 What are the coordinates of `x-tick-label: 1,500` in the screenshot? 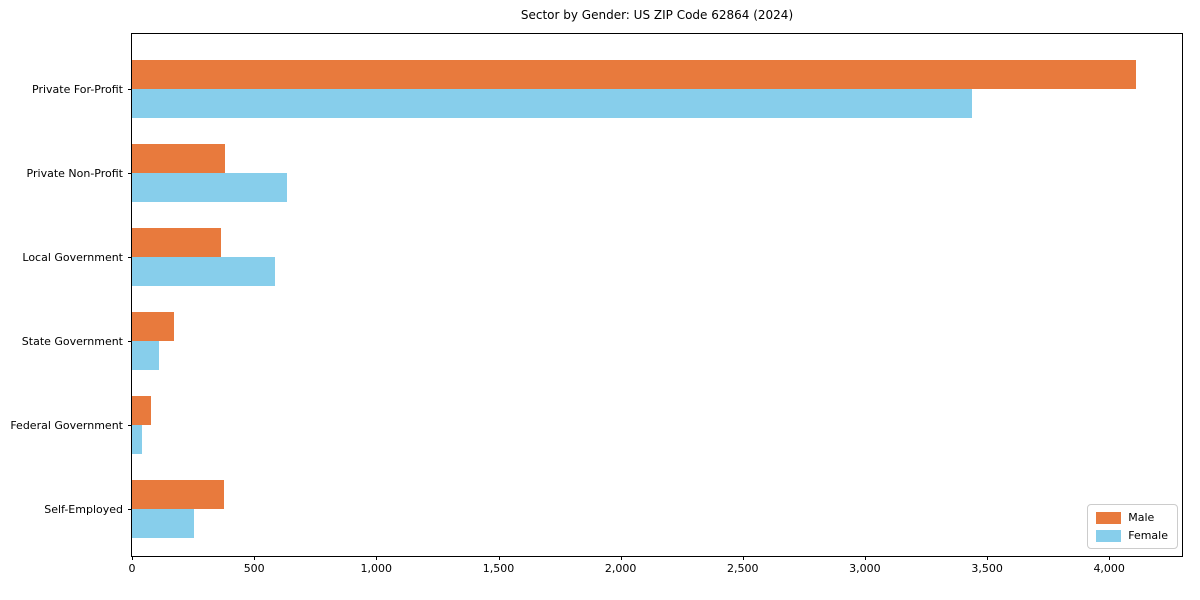 It's located at (498, 568).